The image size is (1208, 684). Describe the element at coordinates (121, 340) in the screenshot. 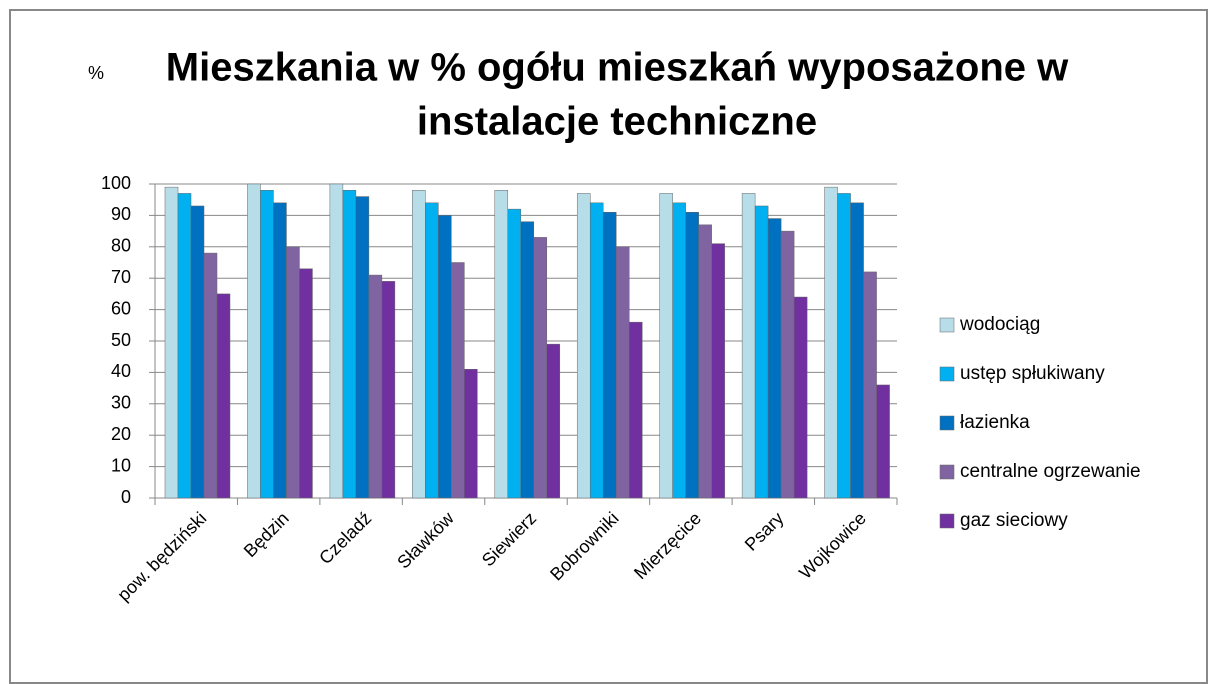

I see `y-tick-label: 50` at that location.